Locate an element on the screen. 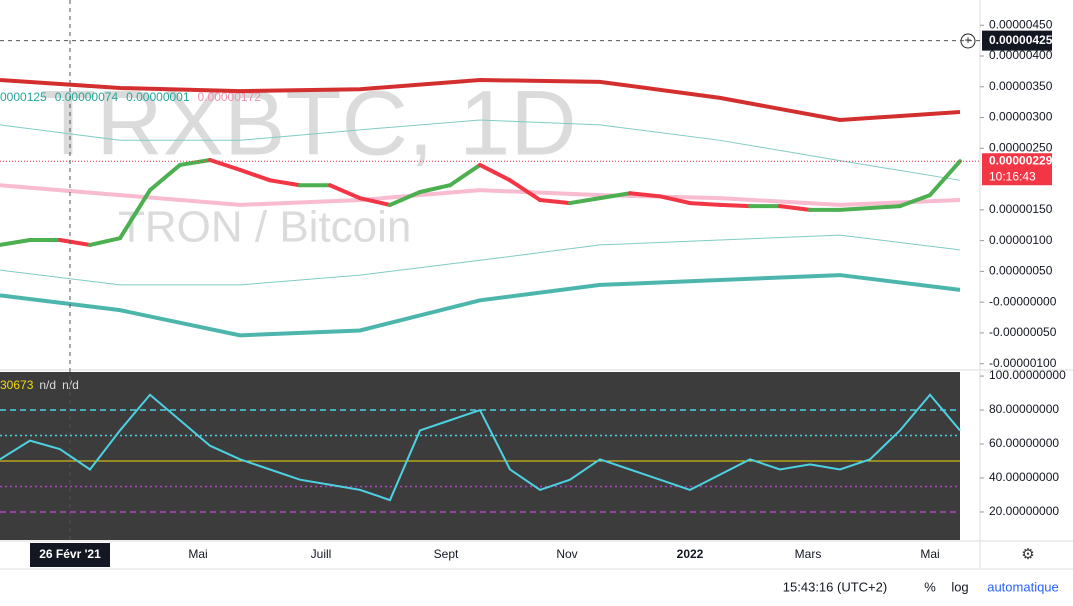  rsi-legend-value: 30673 is located at coordinates (17, 385).